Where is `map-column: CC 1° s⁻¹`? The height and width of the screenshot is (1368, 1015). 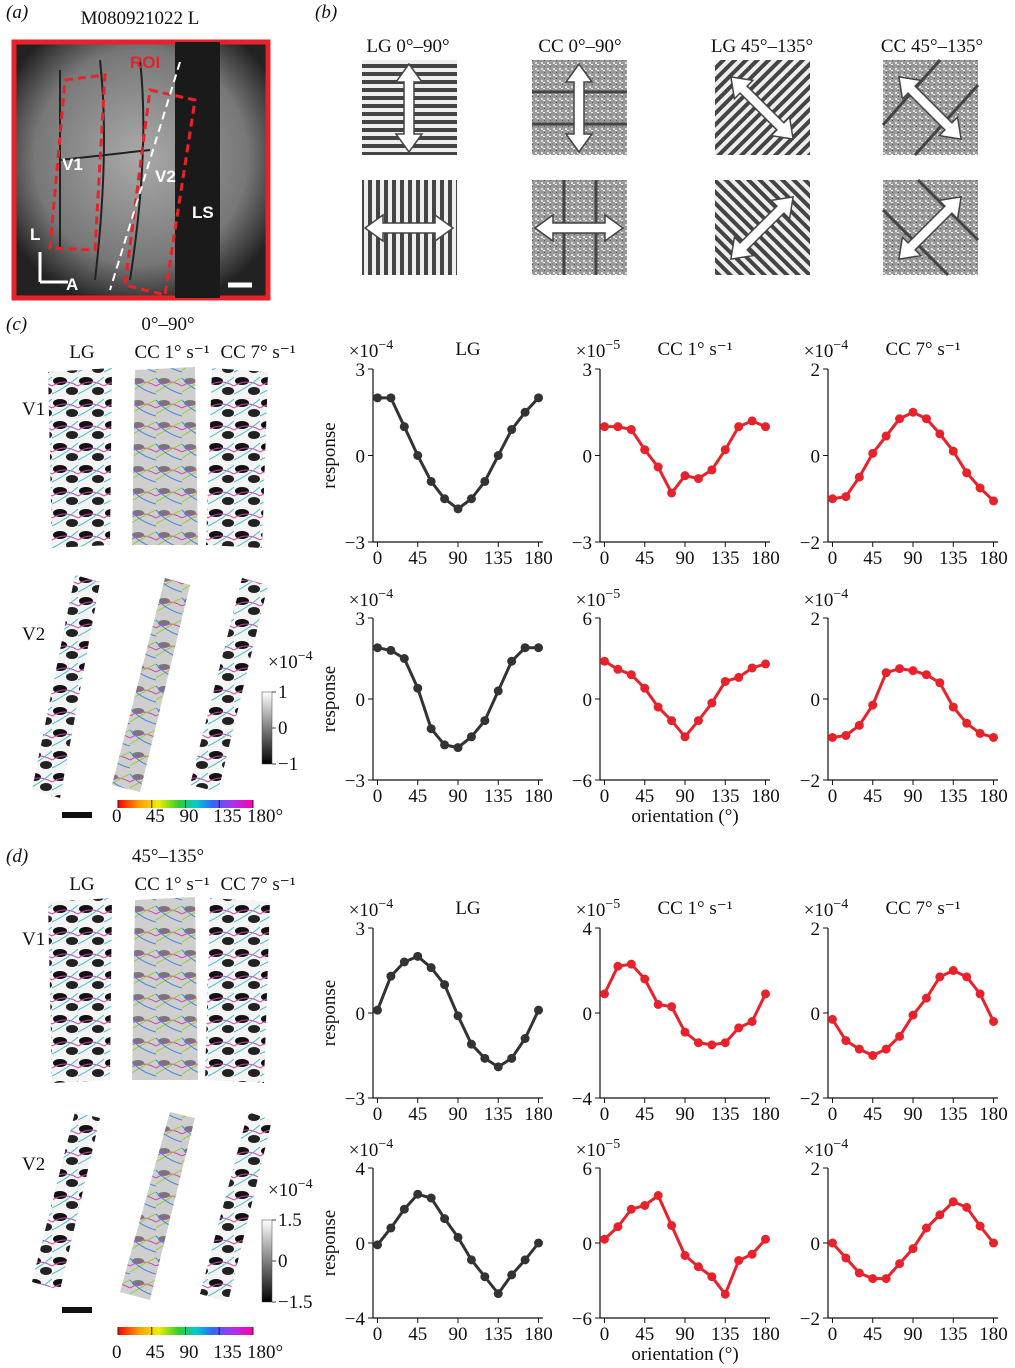
map-column: CC 1° s⁻¹ is located at coordinates (171, 352).